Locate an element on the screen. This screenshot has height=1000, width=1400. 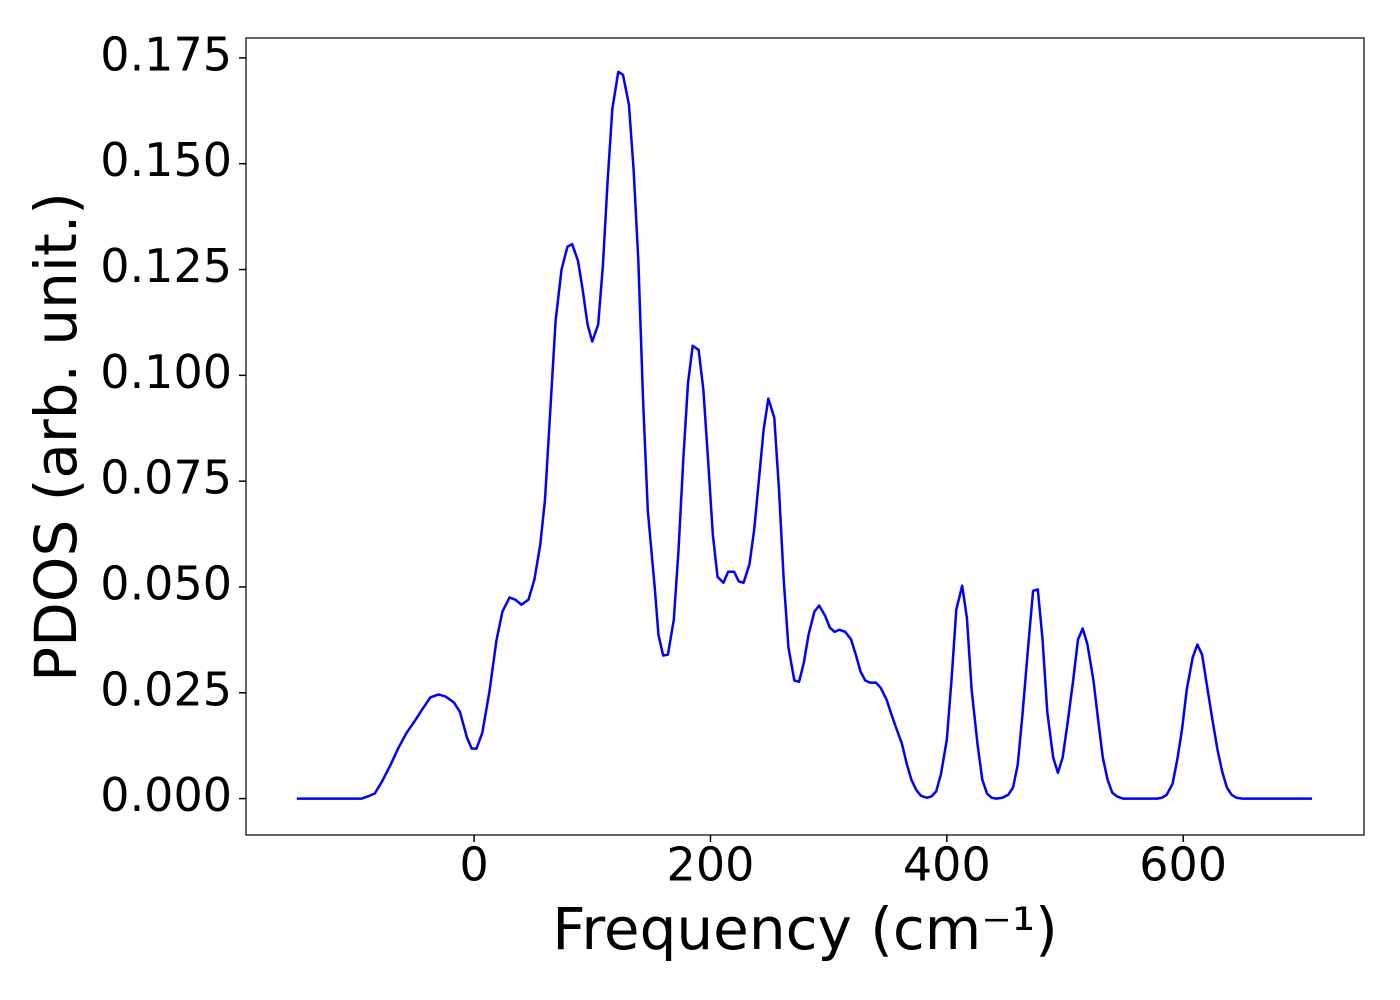
x-tick-label: 400 is located at coordinates (947, 865).